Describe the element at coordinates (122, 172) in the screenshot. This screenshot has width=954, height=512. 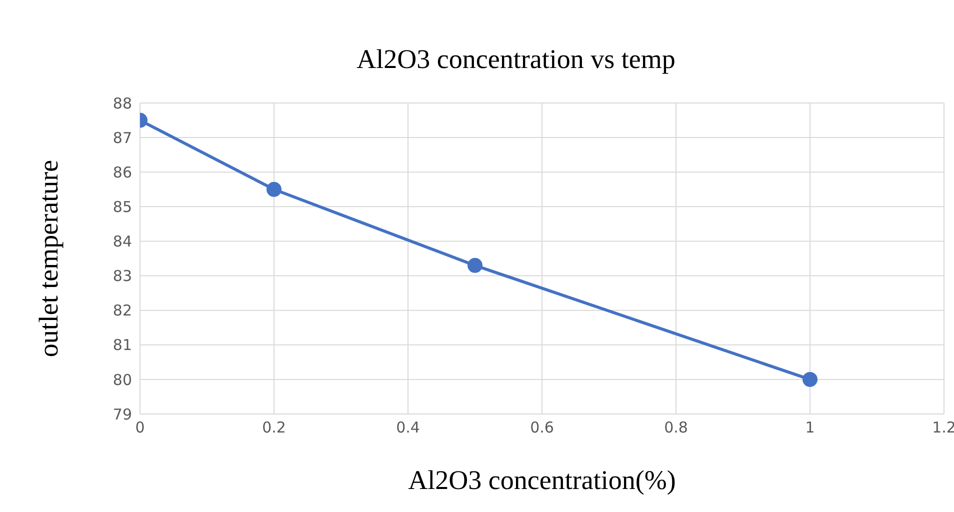
I see `y-tick-label: 86` at that location.